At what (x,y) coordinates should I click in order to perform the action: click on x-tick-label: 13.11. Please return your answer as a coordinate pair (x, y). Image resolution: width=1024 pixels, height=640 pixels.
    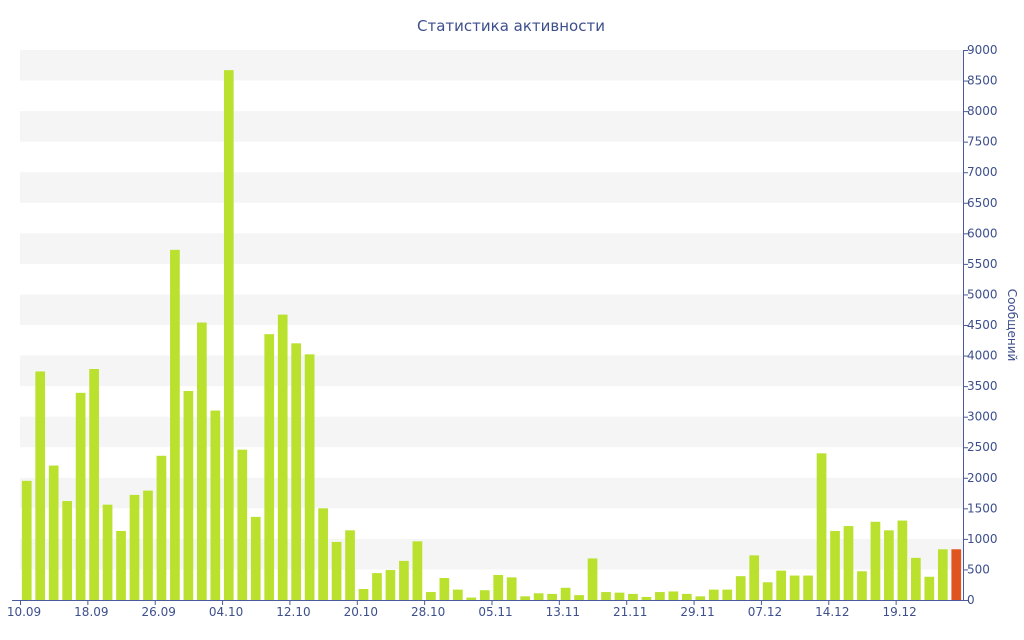
    Looking at the image, I should click on (563, 612).